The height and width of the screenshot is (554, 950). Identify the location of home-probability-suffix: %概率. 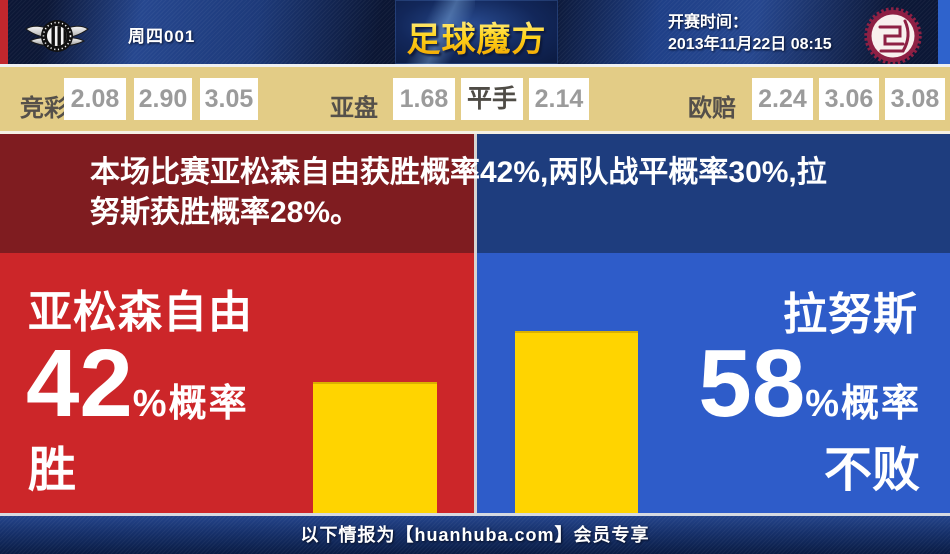
(190, 404).